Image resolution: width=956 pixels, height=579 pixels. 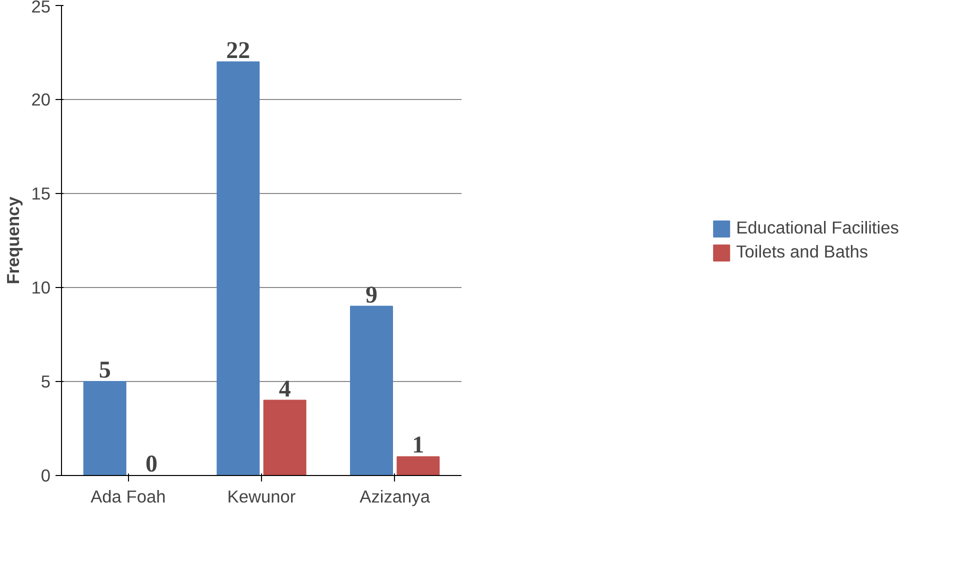 I want to click on data-label: 22, so click(x=238, y=51).